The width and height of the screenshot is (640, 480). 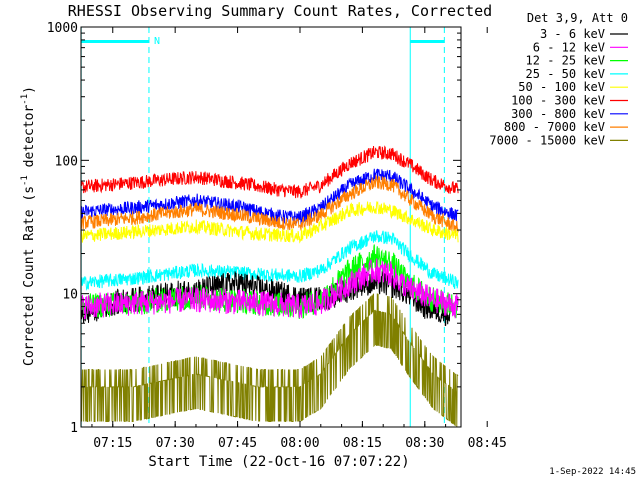 I want to click on y-tick-label-0: 1, so click(x=74, y=428).